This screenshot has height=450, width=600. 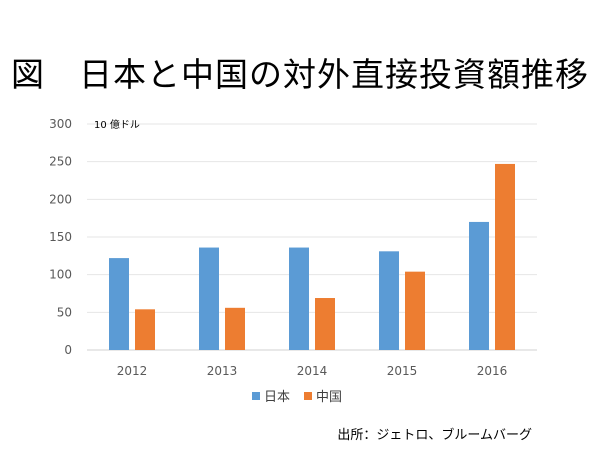 I want to click on x-tick-label: 2014, so click(x=312, y=371).